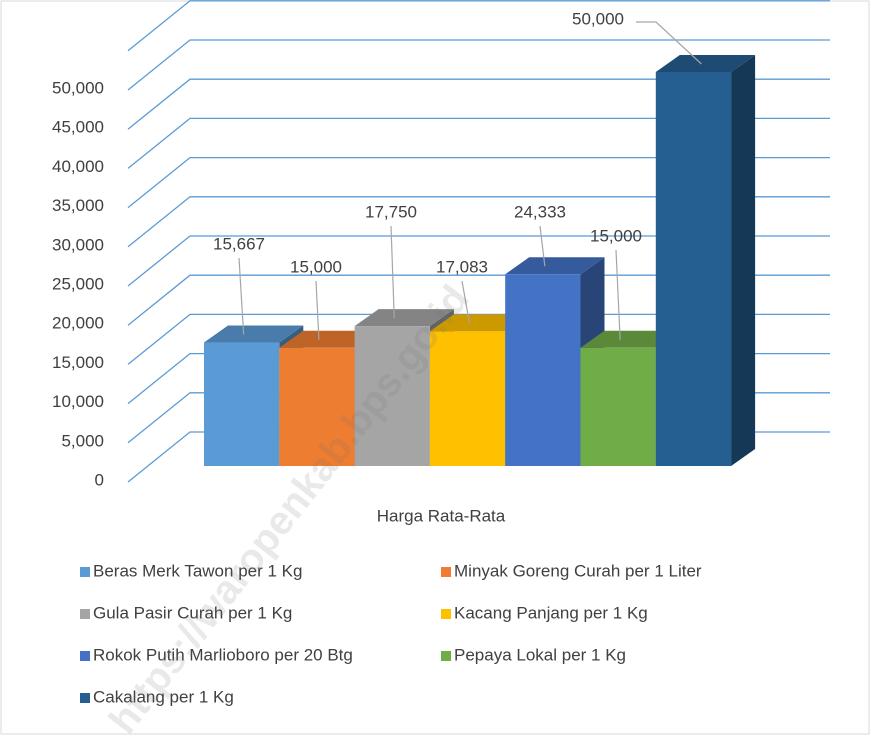  Describe the element at coordinates (223, 654) in the screenshot. I see `legend-label: Rokok Putih Marlioboro per 20 Btg` at that location.